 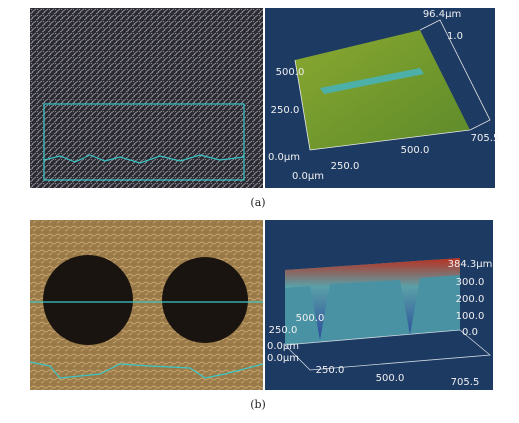 I want to click on axis-label: 300.0, so click(x=470, y=282).